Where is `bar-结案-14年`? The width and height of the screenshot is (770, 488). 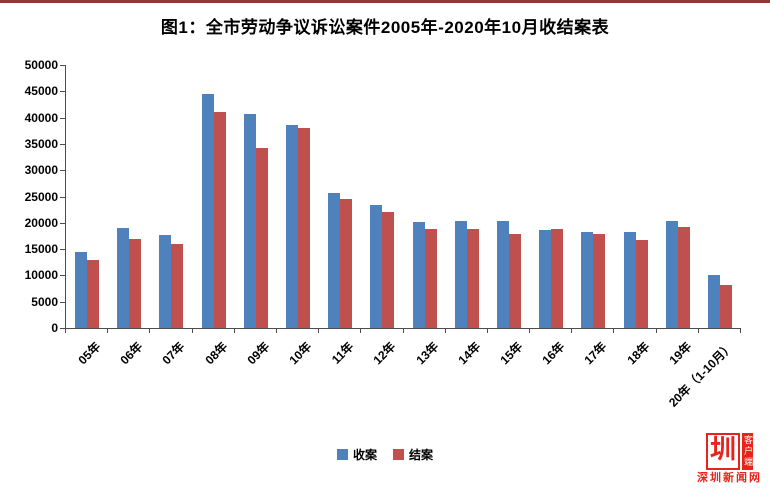
bar-结案-14年 is located at coordinates (472, 278).